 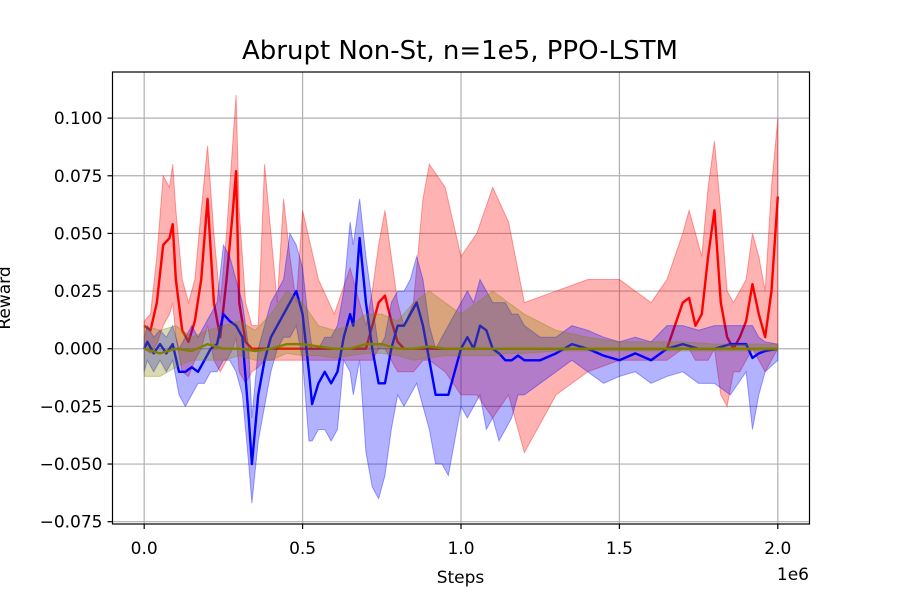 I want to click on chart-title: Abrupt Non-St, n=1e5, PPO-LSTM, so click(x=460, y=51).